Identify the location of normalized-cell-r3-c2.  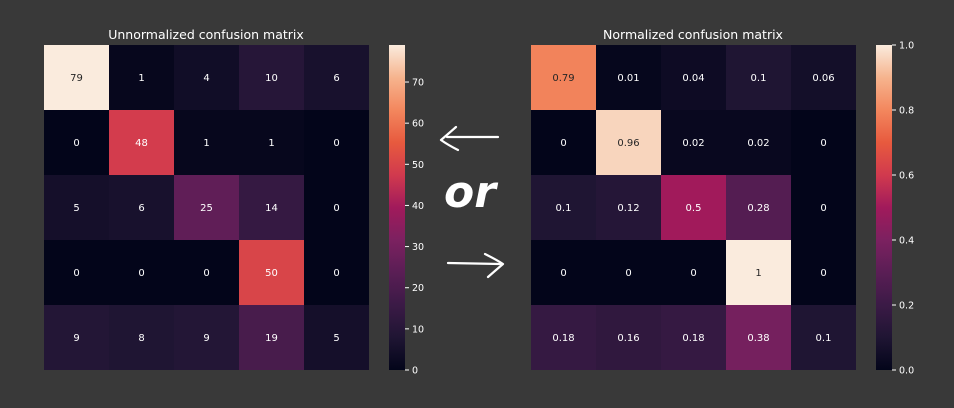
(693, 272).